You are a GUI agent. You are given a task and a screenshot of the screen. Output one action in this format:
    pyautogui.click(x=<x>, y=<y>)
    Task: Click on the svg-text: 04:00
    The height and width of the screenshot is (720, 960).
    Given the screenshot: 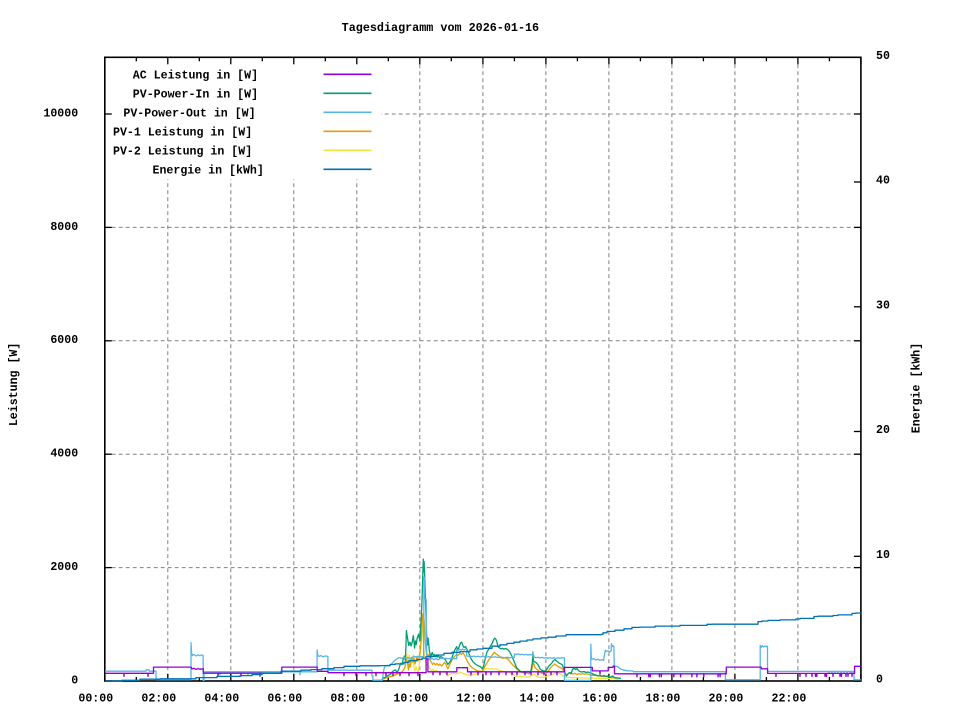 What is the action you would take?
    pyautogui.click(x=221, y=699)
    